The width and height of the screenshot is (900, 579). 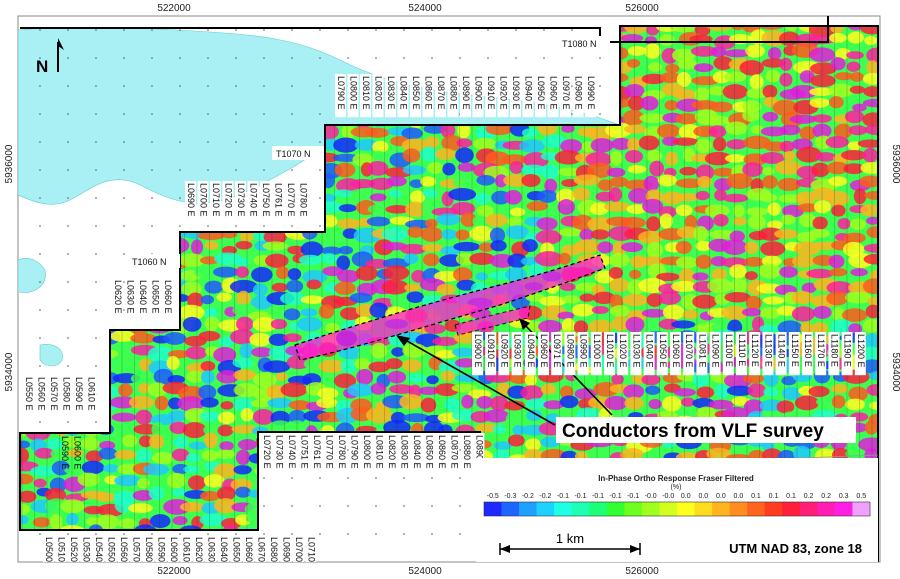 What do you see at coordinates (623, 354) in the screenshot?
I see `line-label-group: L1020 E` at bounding box center [623, 354].